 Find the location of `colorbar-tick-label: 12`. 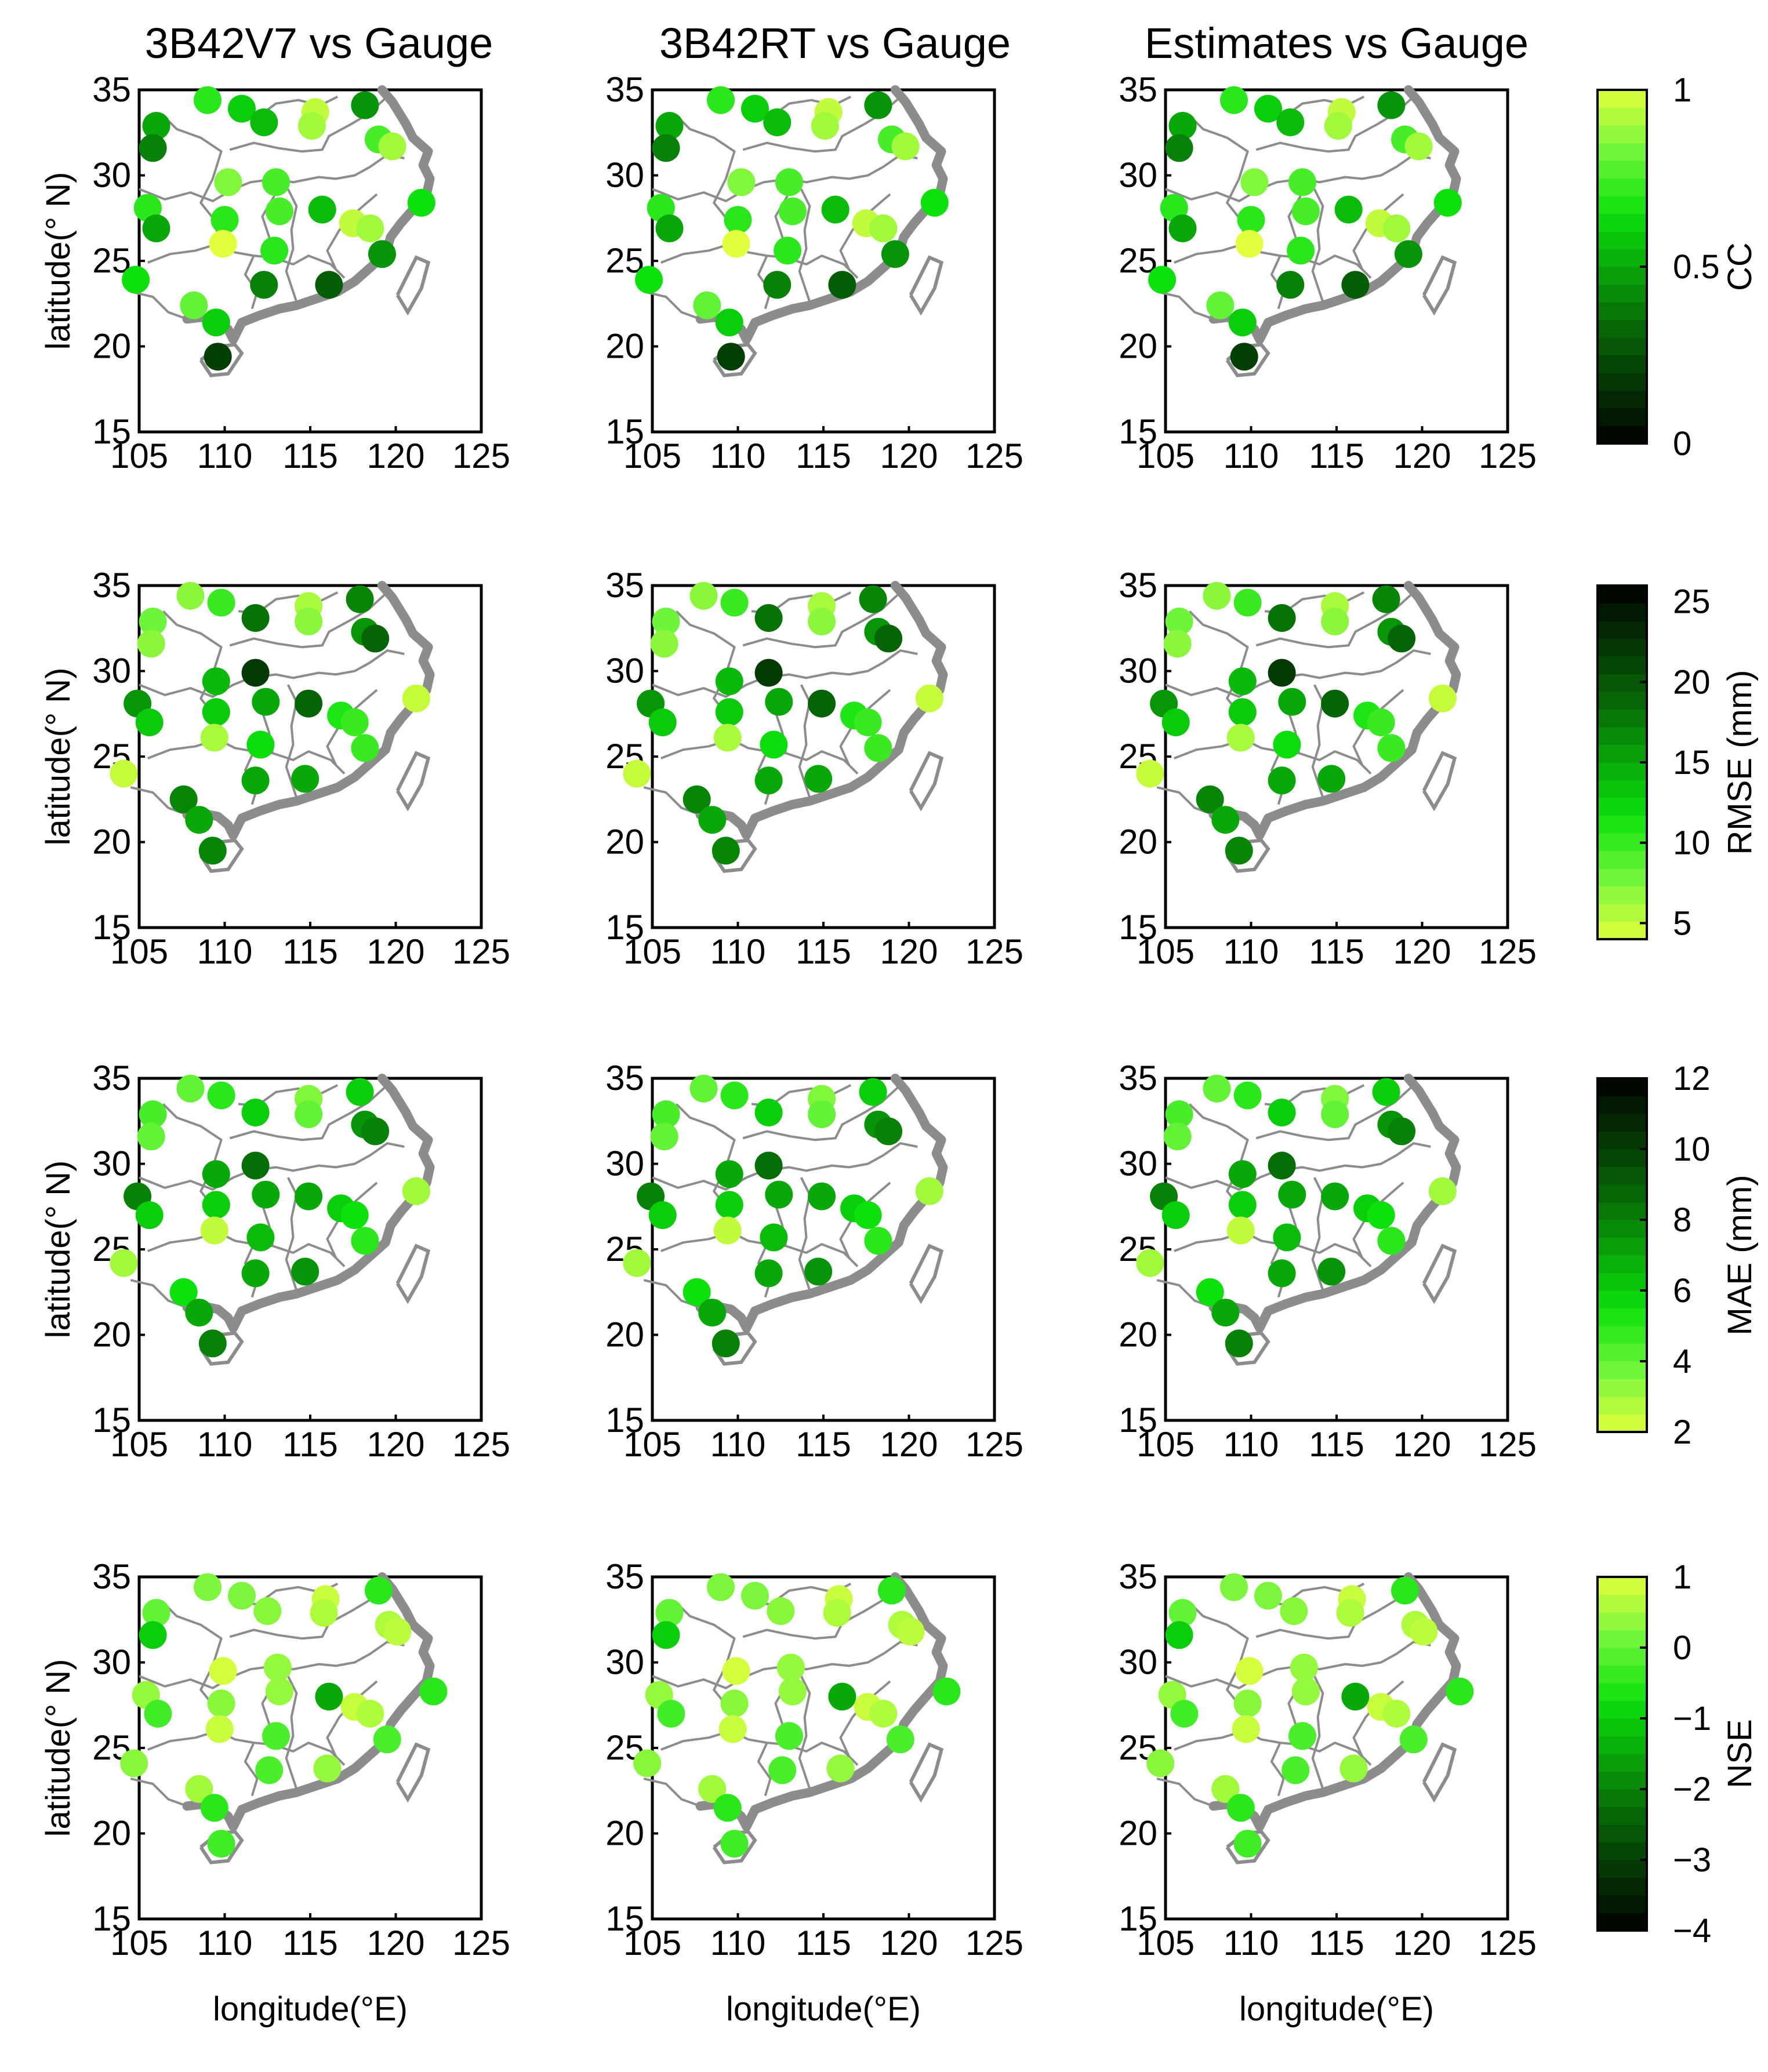

colorbar-tick-label: 12 is located at coordinates (1692, 1078).